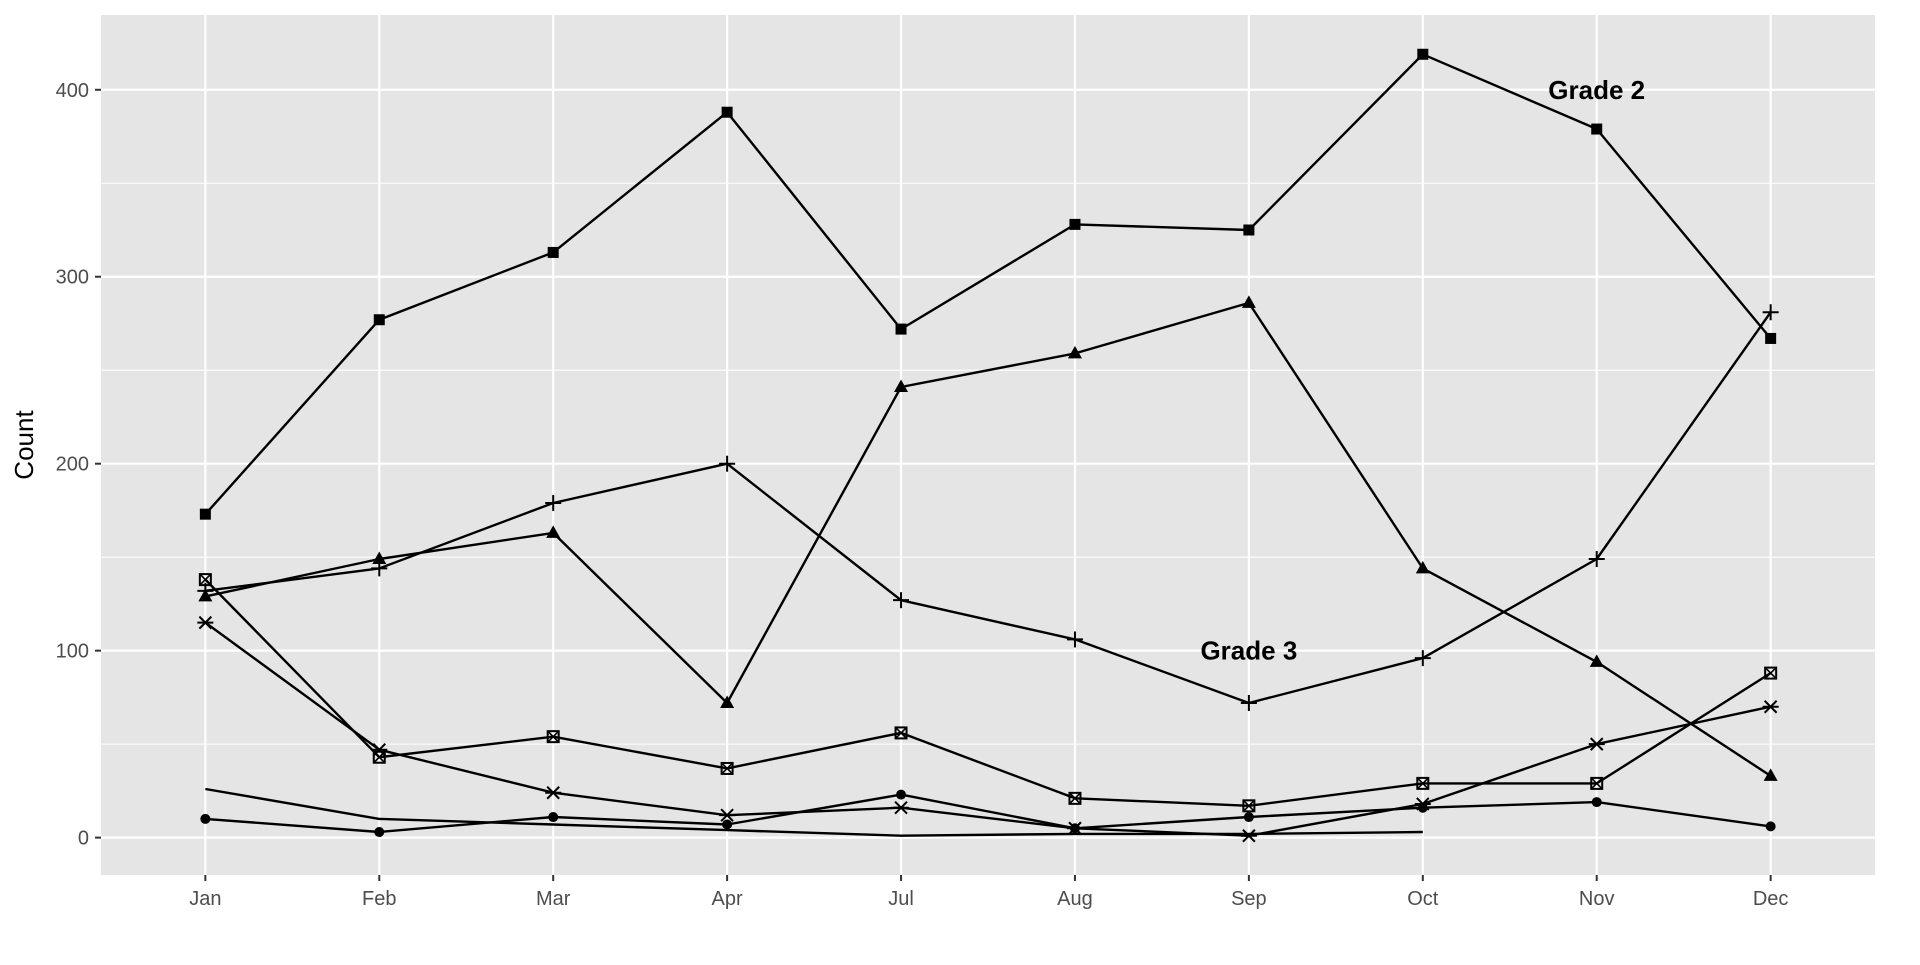 This screenshot has width=1920, height=965. What do you see at coordinates (72, 91) in the screenshot?
I see `y-tick-label: 400` at bounding box center [72, 91].